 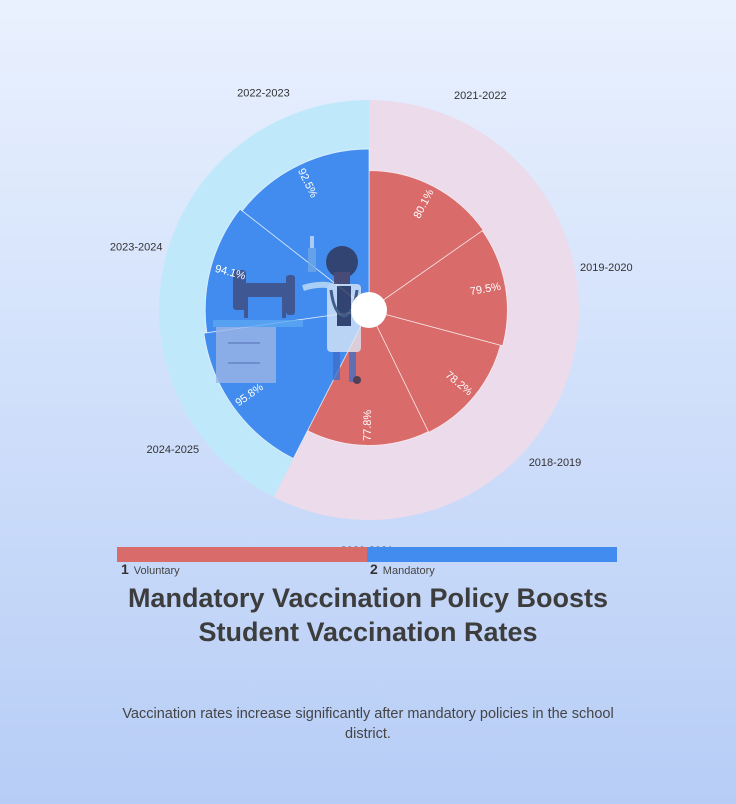 What do you see at coordinates (485, 289) in the screenshot?
I see `value-label: 79.5%` at bounding box center [485, 289].